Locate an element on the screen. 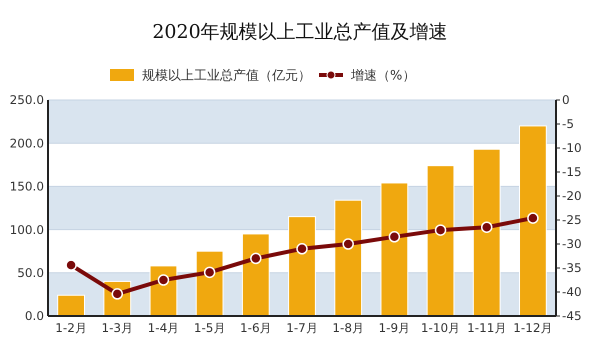  y2-tick-label: 0 is located at coordinates (566, 100).